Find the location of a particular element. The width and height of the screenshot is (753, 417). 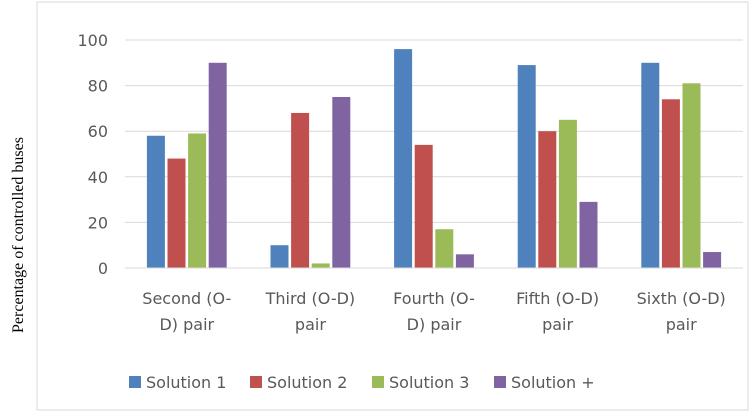

legend: Solution 1 Solution 2 Solution 3 Solution + is located at coordinates (362, 382).